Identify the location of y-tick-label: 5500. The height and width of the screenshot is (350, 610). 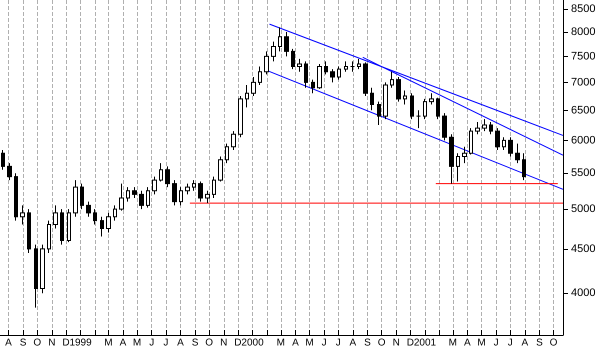
(583, 173).